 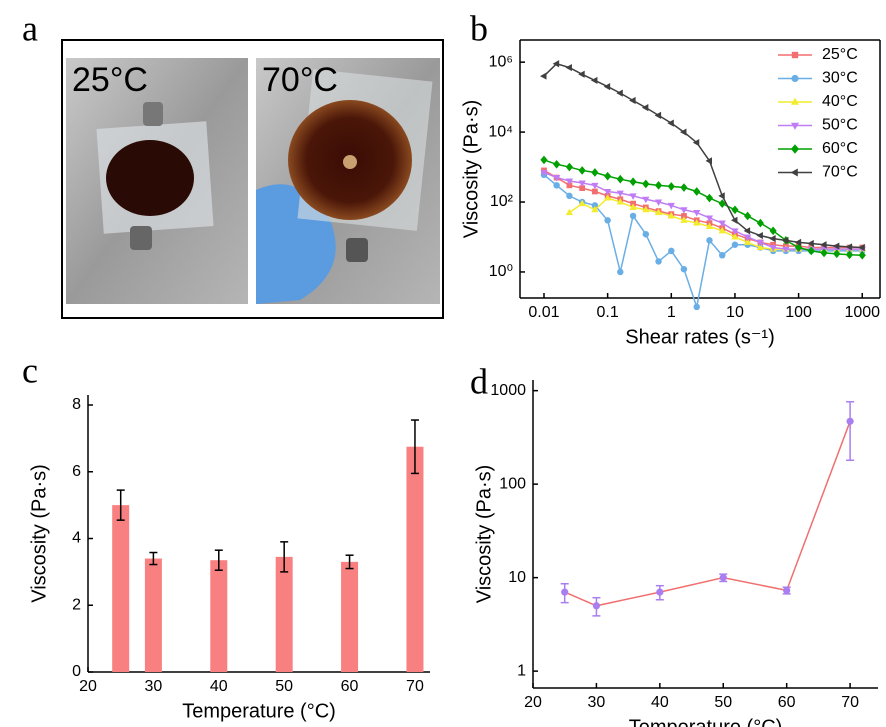 I want to click on x-axis-label: Shear rates (s⁻¹), so click(x=699, y=337).